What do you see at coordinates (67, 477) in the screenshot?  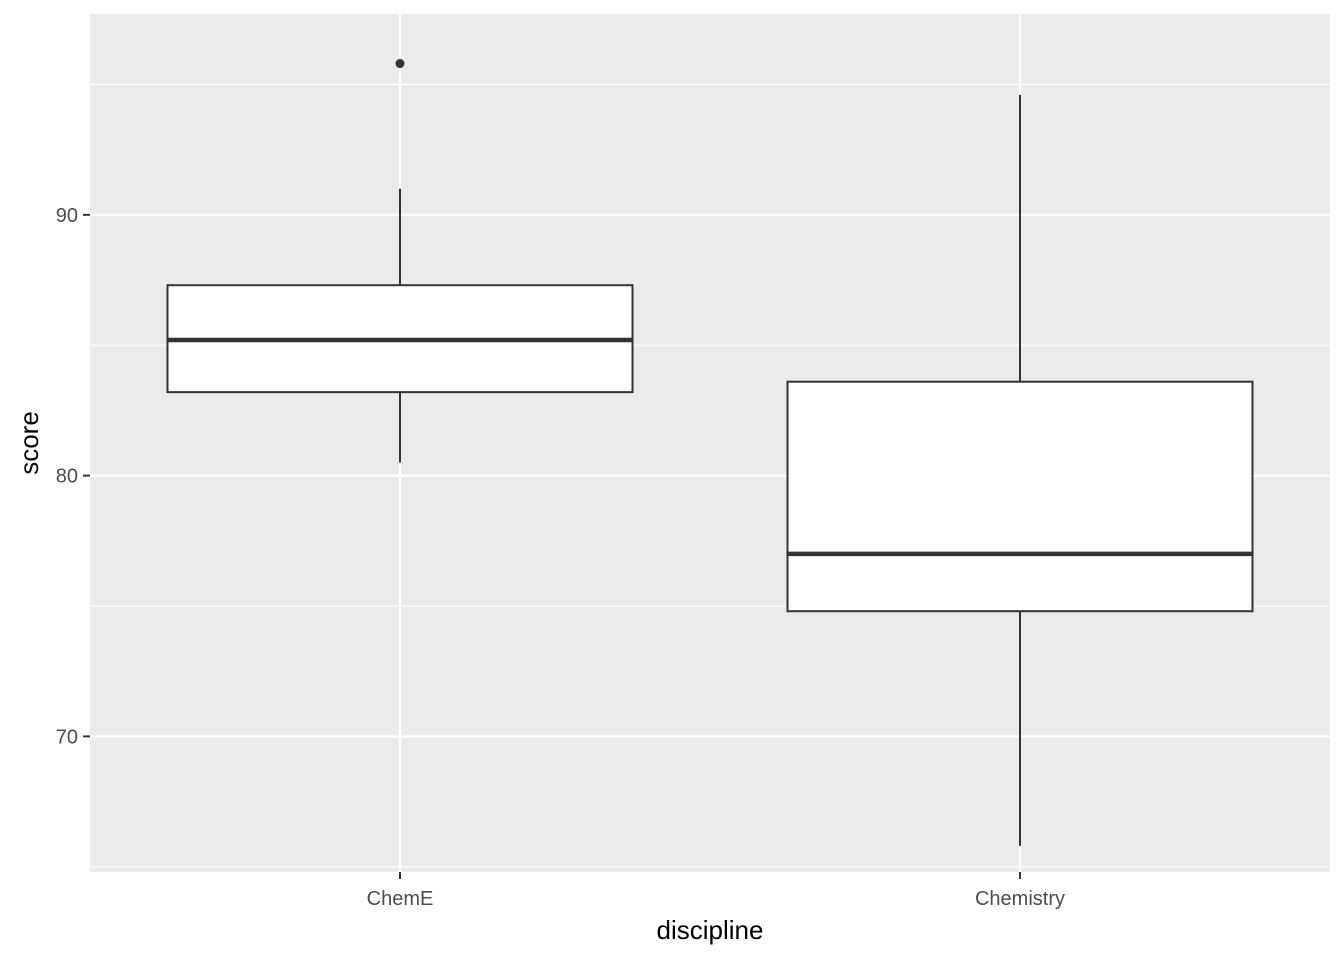 I see `y-tick-label: 80` at bounding box center [67, 477].